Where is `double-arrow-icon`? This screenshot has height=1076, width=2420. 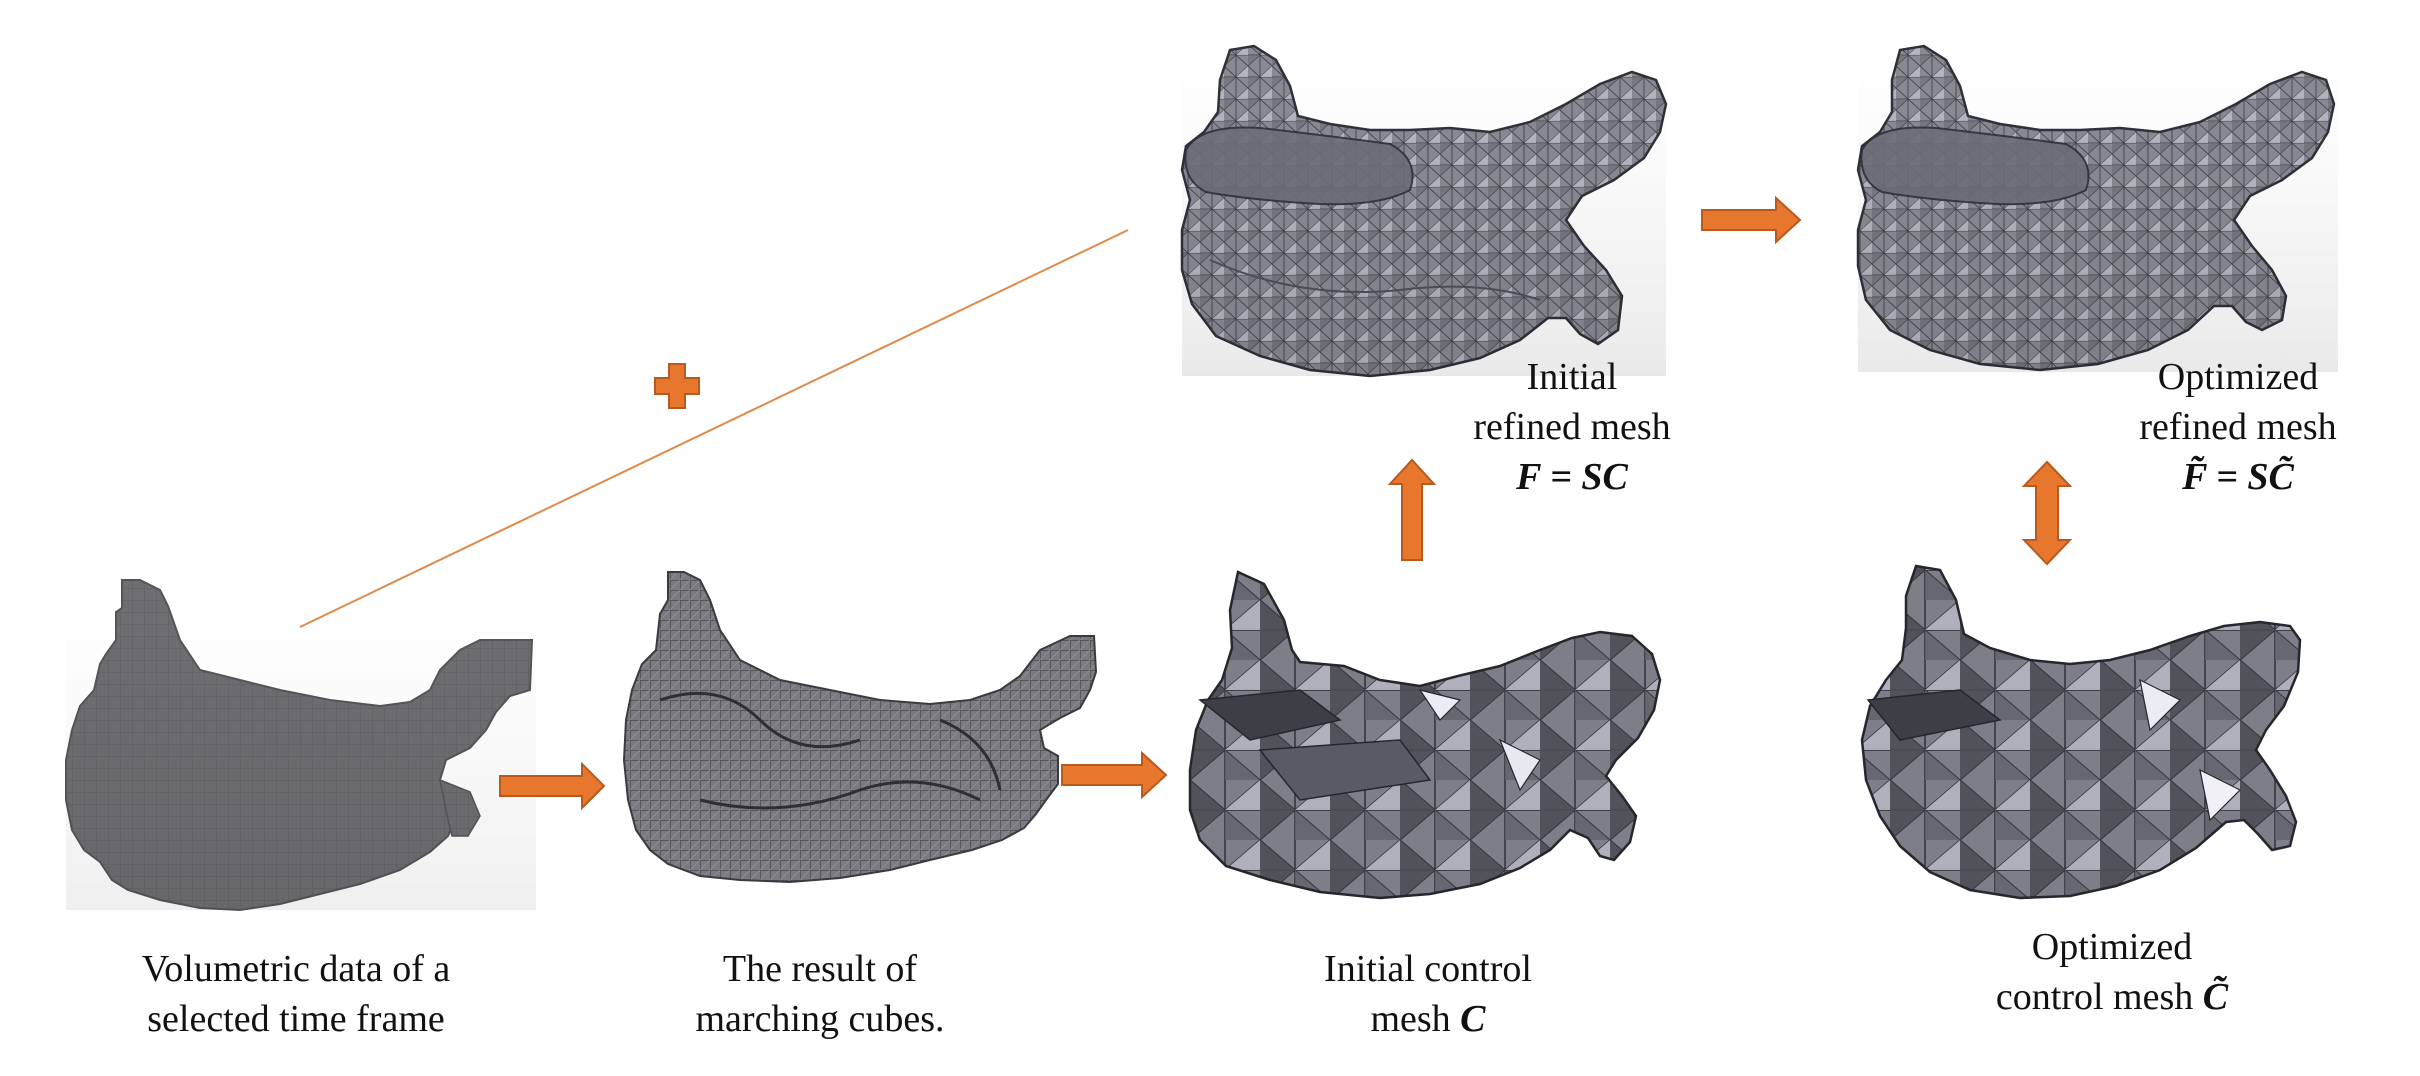
double-arrow-icon is located at coordinates (2047, 513).